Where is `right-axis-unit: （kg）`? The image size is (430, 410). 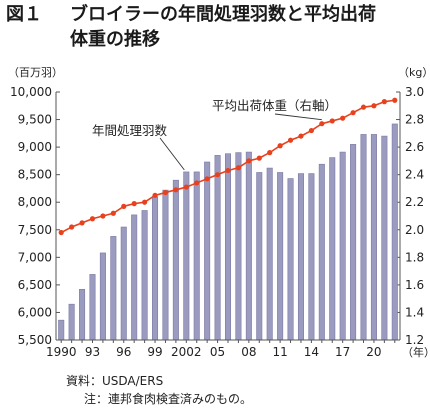
right-axis-unit: （kg） is located at coordinates (414, 72).